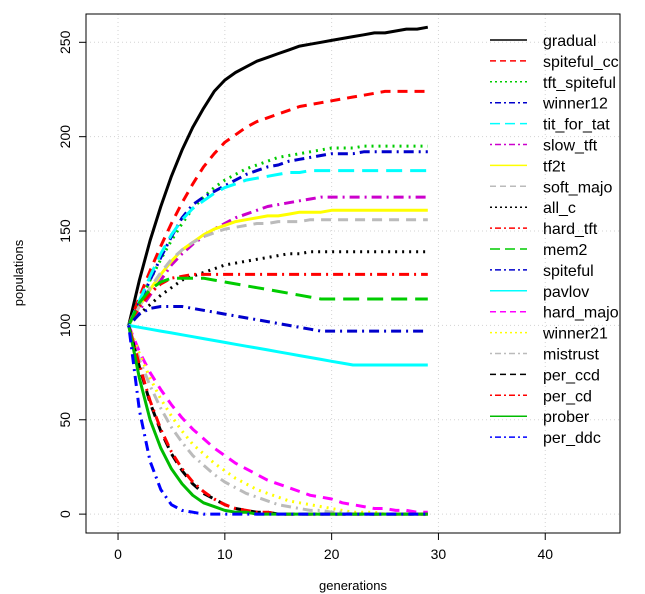 The height and width of the screenshot is (594, 645). What do you see at coordinates (575, 104) in the screenshot?
I see `legend-label: winner12` at bounding box center [575, 104].